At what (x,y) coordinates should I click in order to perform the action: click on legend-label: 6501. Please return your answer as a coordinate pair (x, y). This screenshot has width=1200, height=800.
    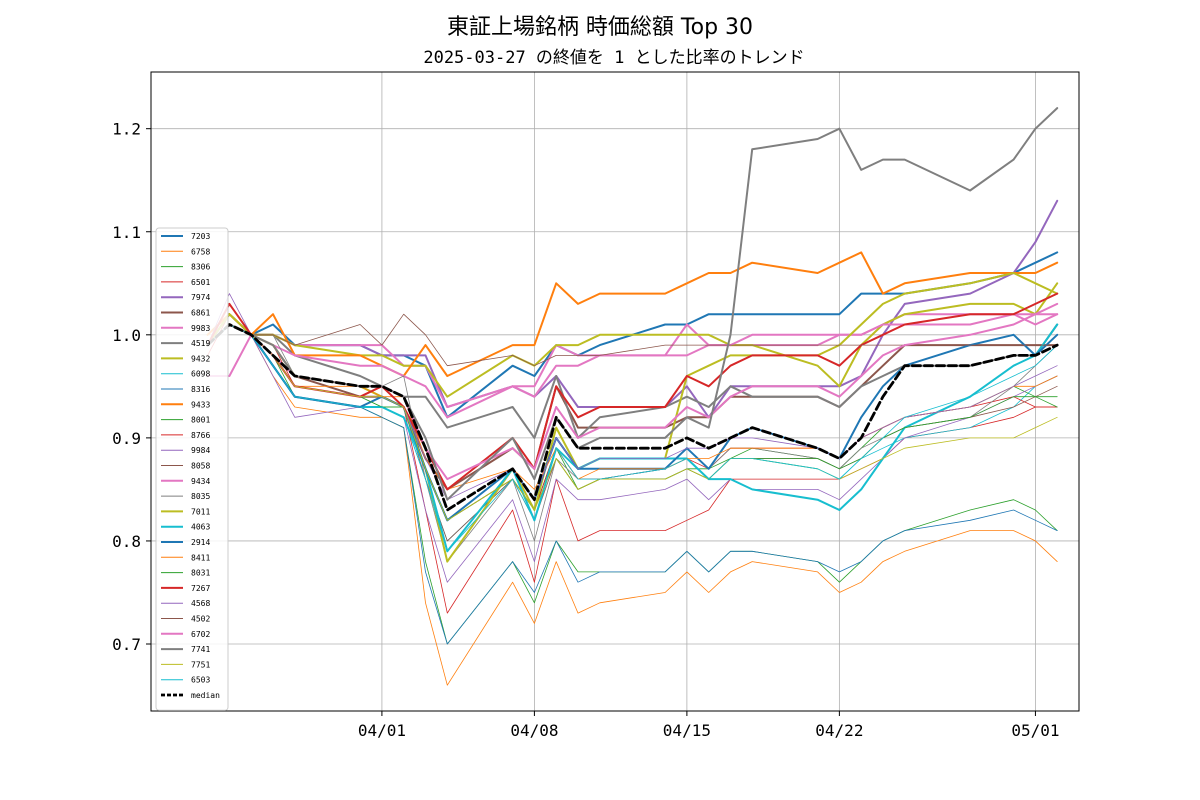
    Looking at the image, I should click on (200, 282).